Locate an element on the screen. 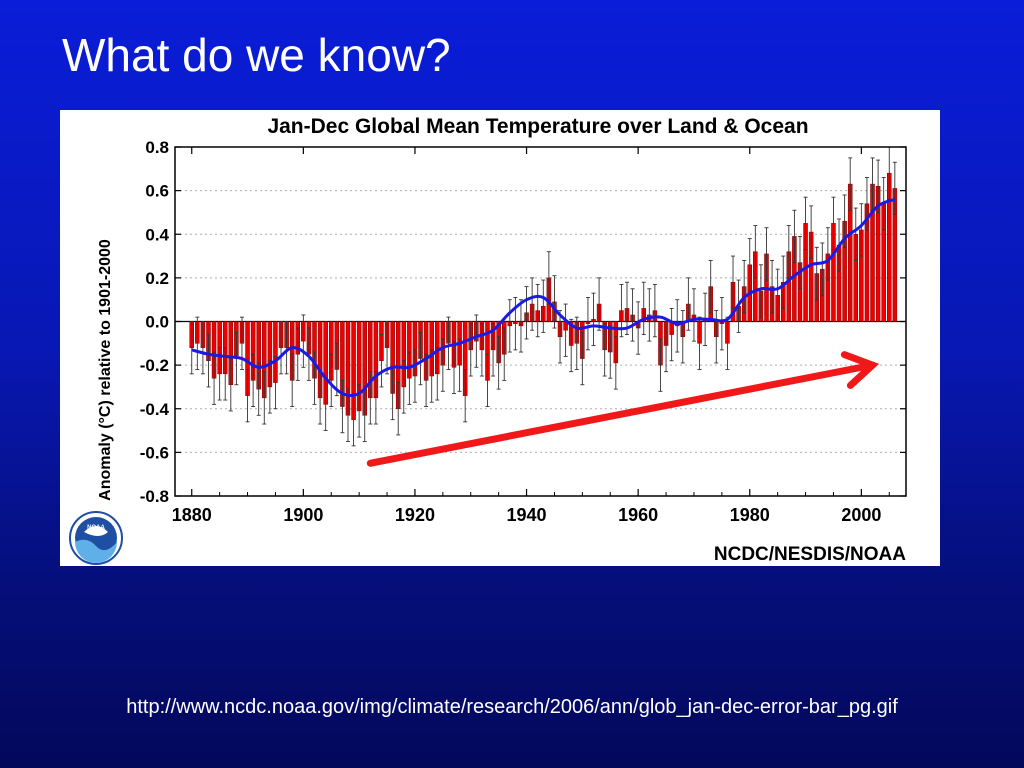 The width and height of the screenshot is (1024, 768). y-tick-label: -0.8 is located at coordinates (154, 496).